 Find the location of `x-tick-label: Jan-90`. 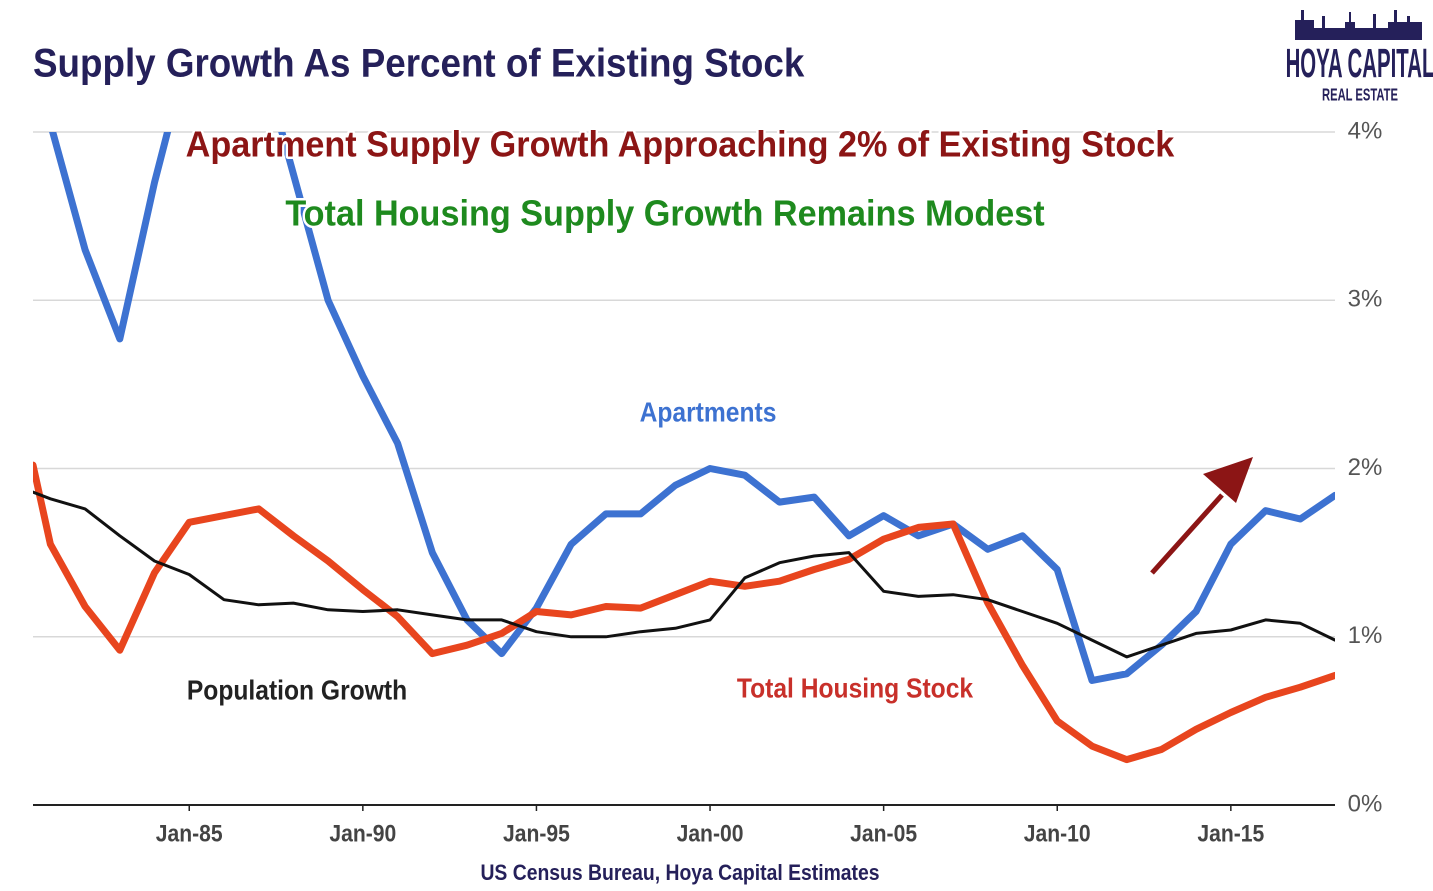

x-tick-label: Jan-90 is located at coordinates (362, 833).